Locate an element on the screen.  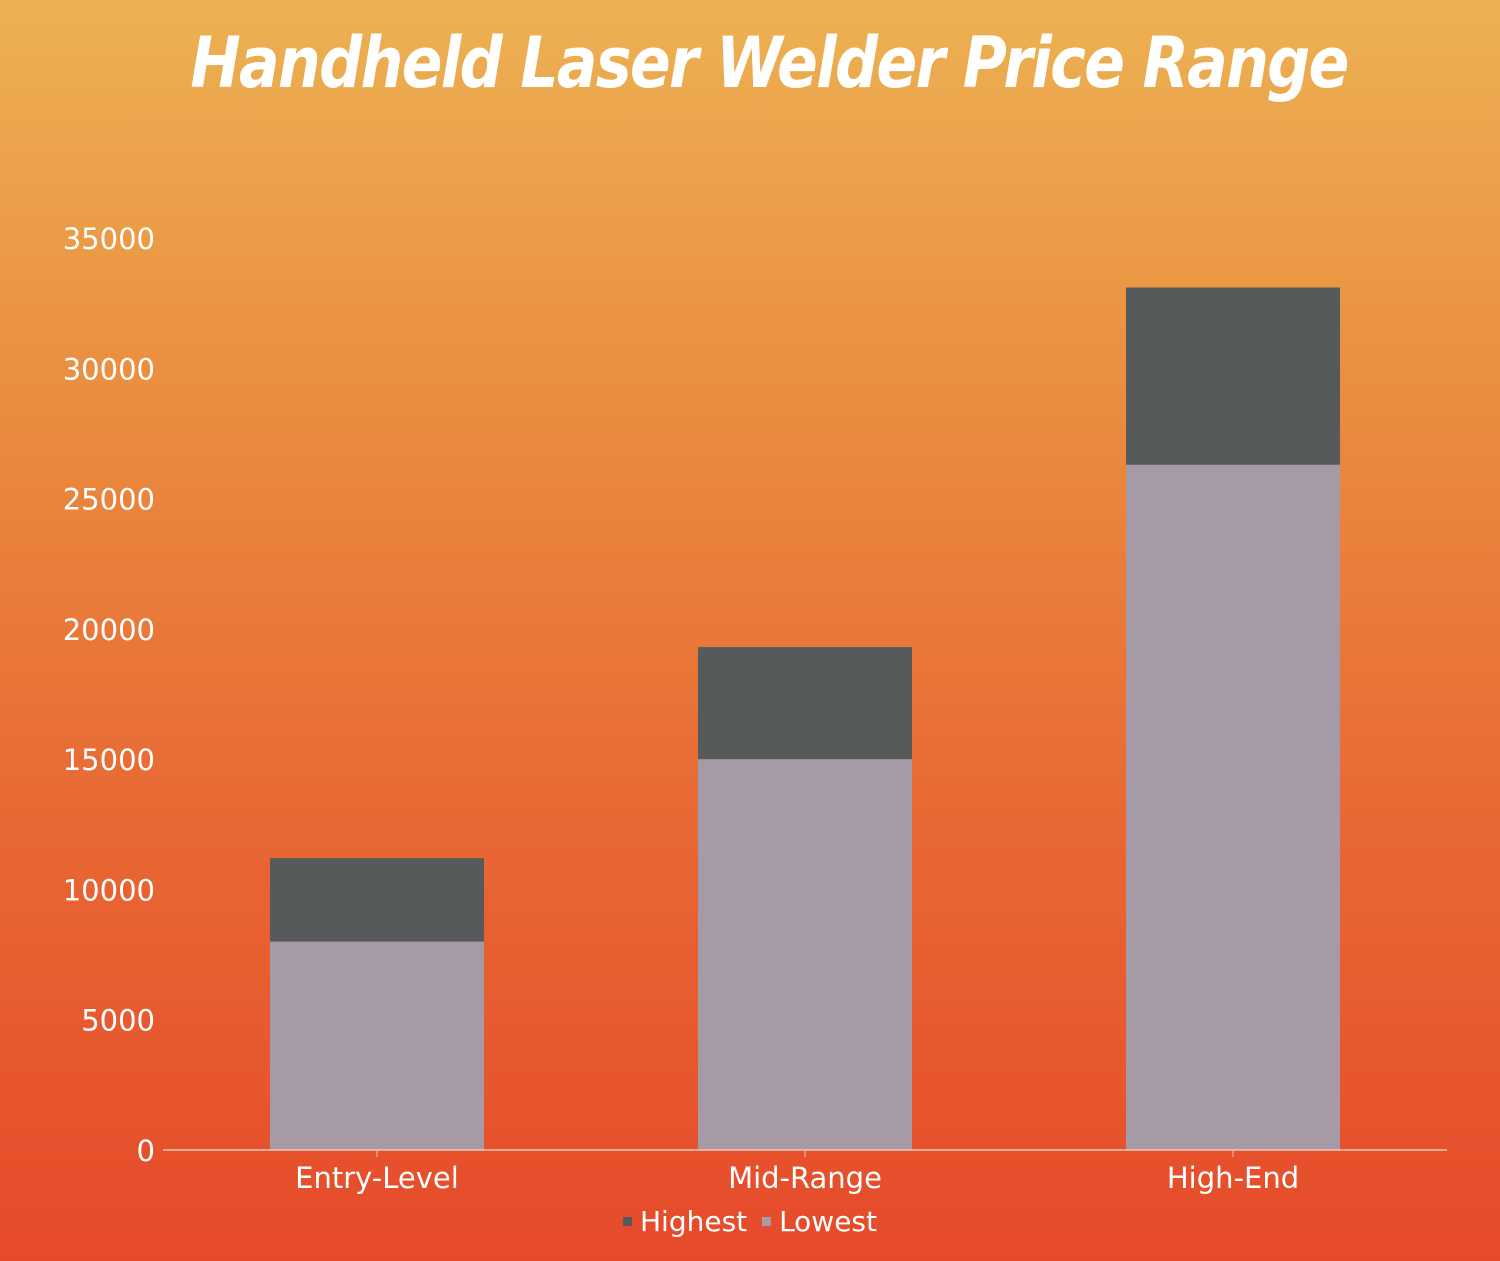
bar-highest-high-end is located at coordinates (1233, 376).